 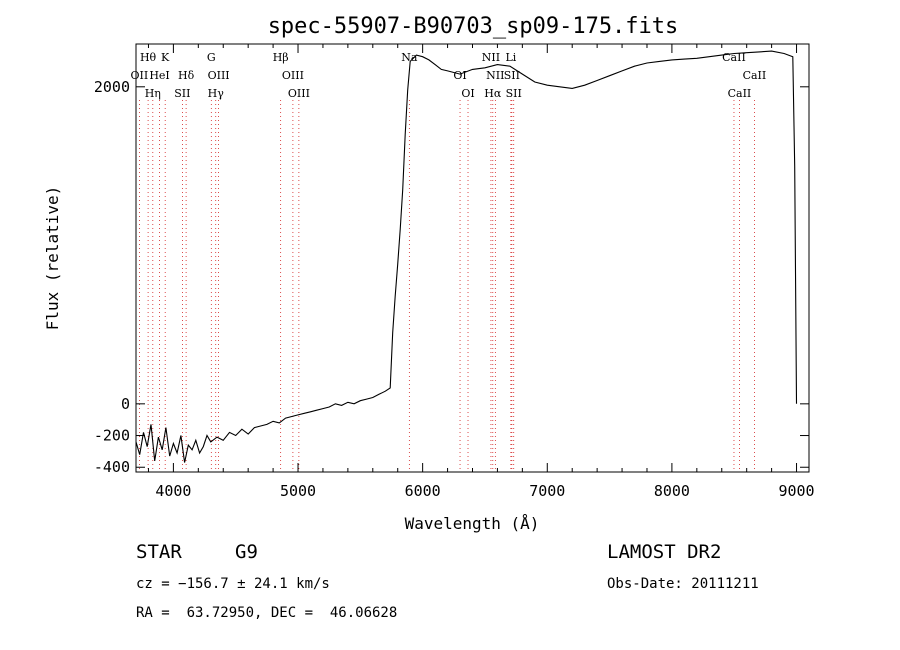 What do you see at coordinates (165, 57) in the screenshot?
I see `spectral-line-label: K` at bounding box center [165, 57].